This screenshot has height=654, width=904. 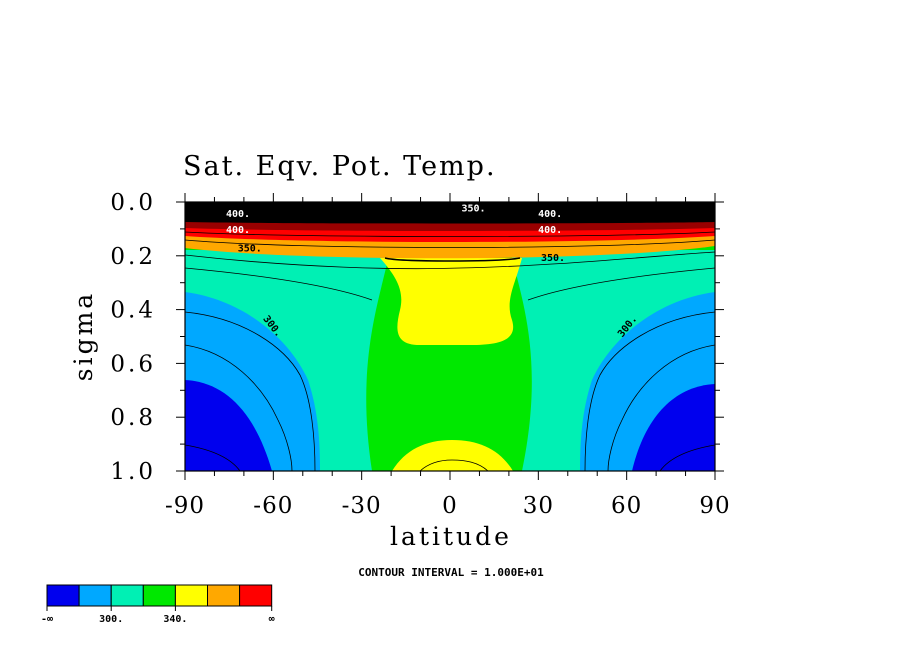 What do you see at coordinates (133, 311) in the screenshot?
I see `y-tick-label: 0.4` at bounding box center [133, 311].